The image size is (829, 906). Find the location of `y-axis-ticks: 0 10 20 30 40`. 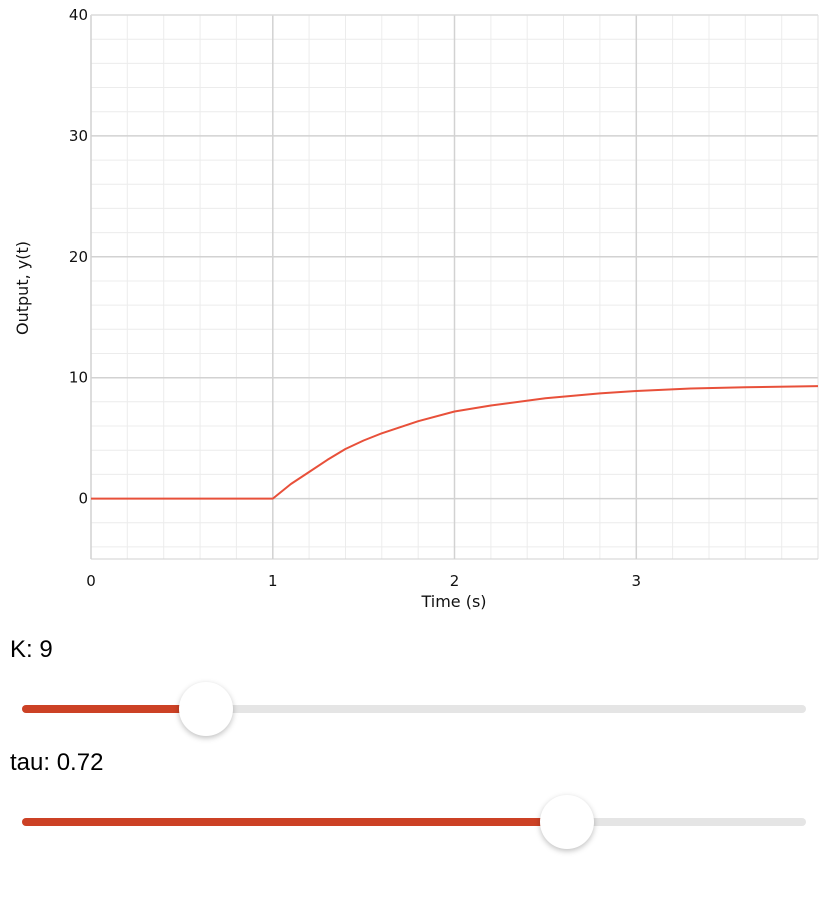

y-axis-ticks: 0 10 20 30 40 is located at coordinates (78, 257).